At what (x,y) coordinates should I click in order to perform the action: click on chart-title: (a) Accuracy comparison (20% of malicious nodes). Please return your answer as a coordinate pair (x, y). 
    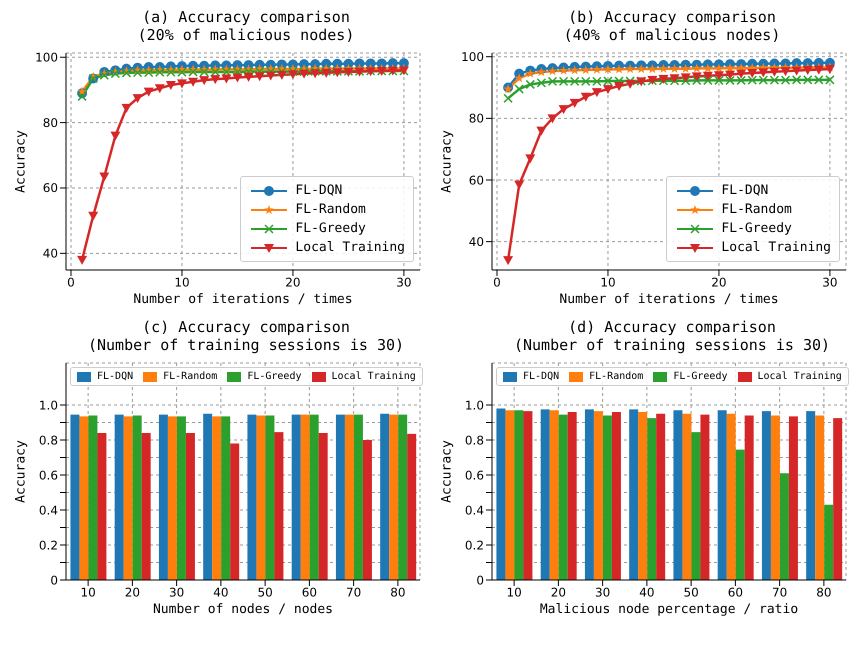
    Looking at the image, I should click on (246, 27).